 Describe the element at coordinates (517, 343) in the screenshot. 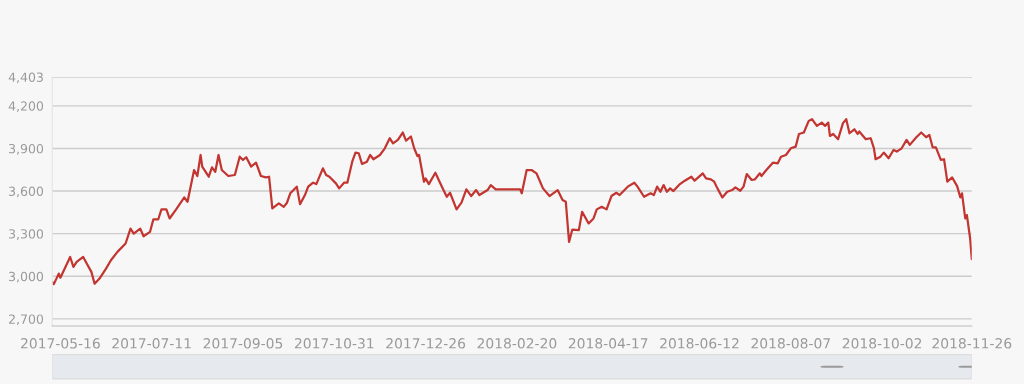

I see `x-tick-label: 2018-02-20` at that location.